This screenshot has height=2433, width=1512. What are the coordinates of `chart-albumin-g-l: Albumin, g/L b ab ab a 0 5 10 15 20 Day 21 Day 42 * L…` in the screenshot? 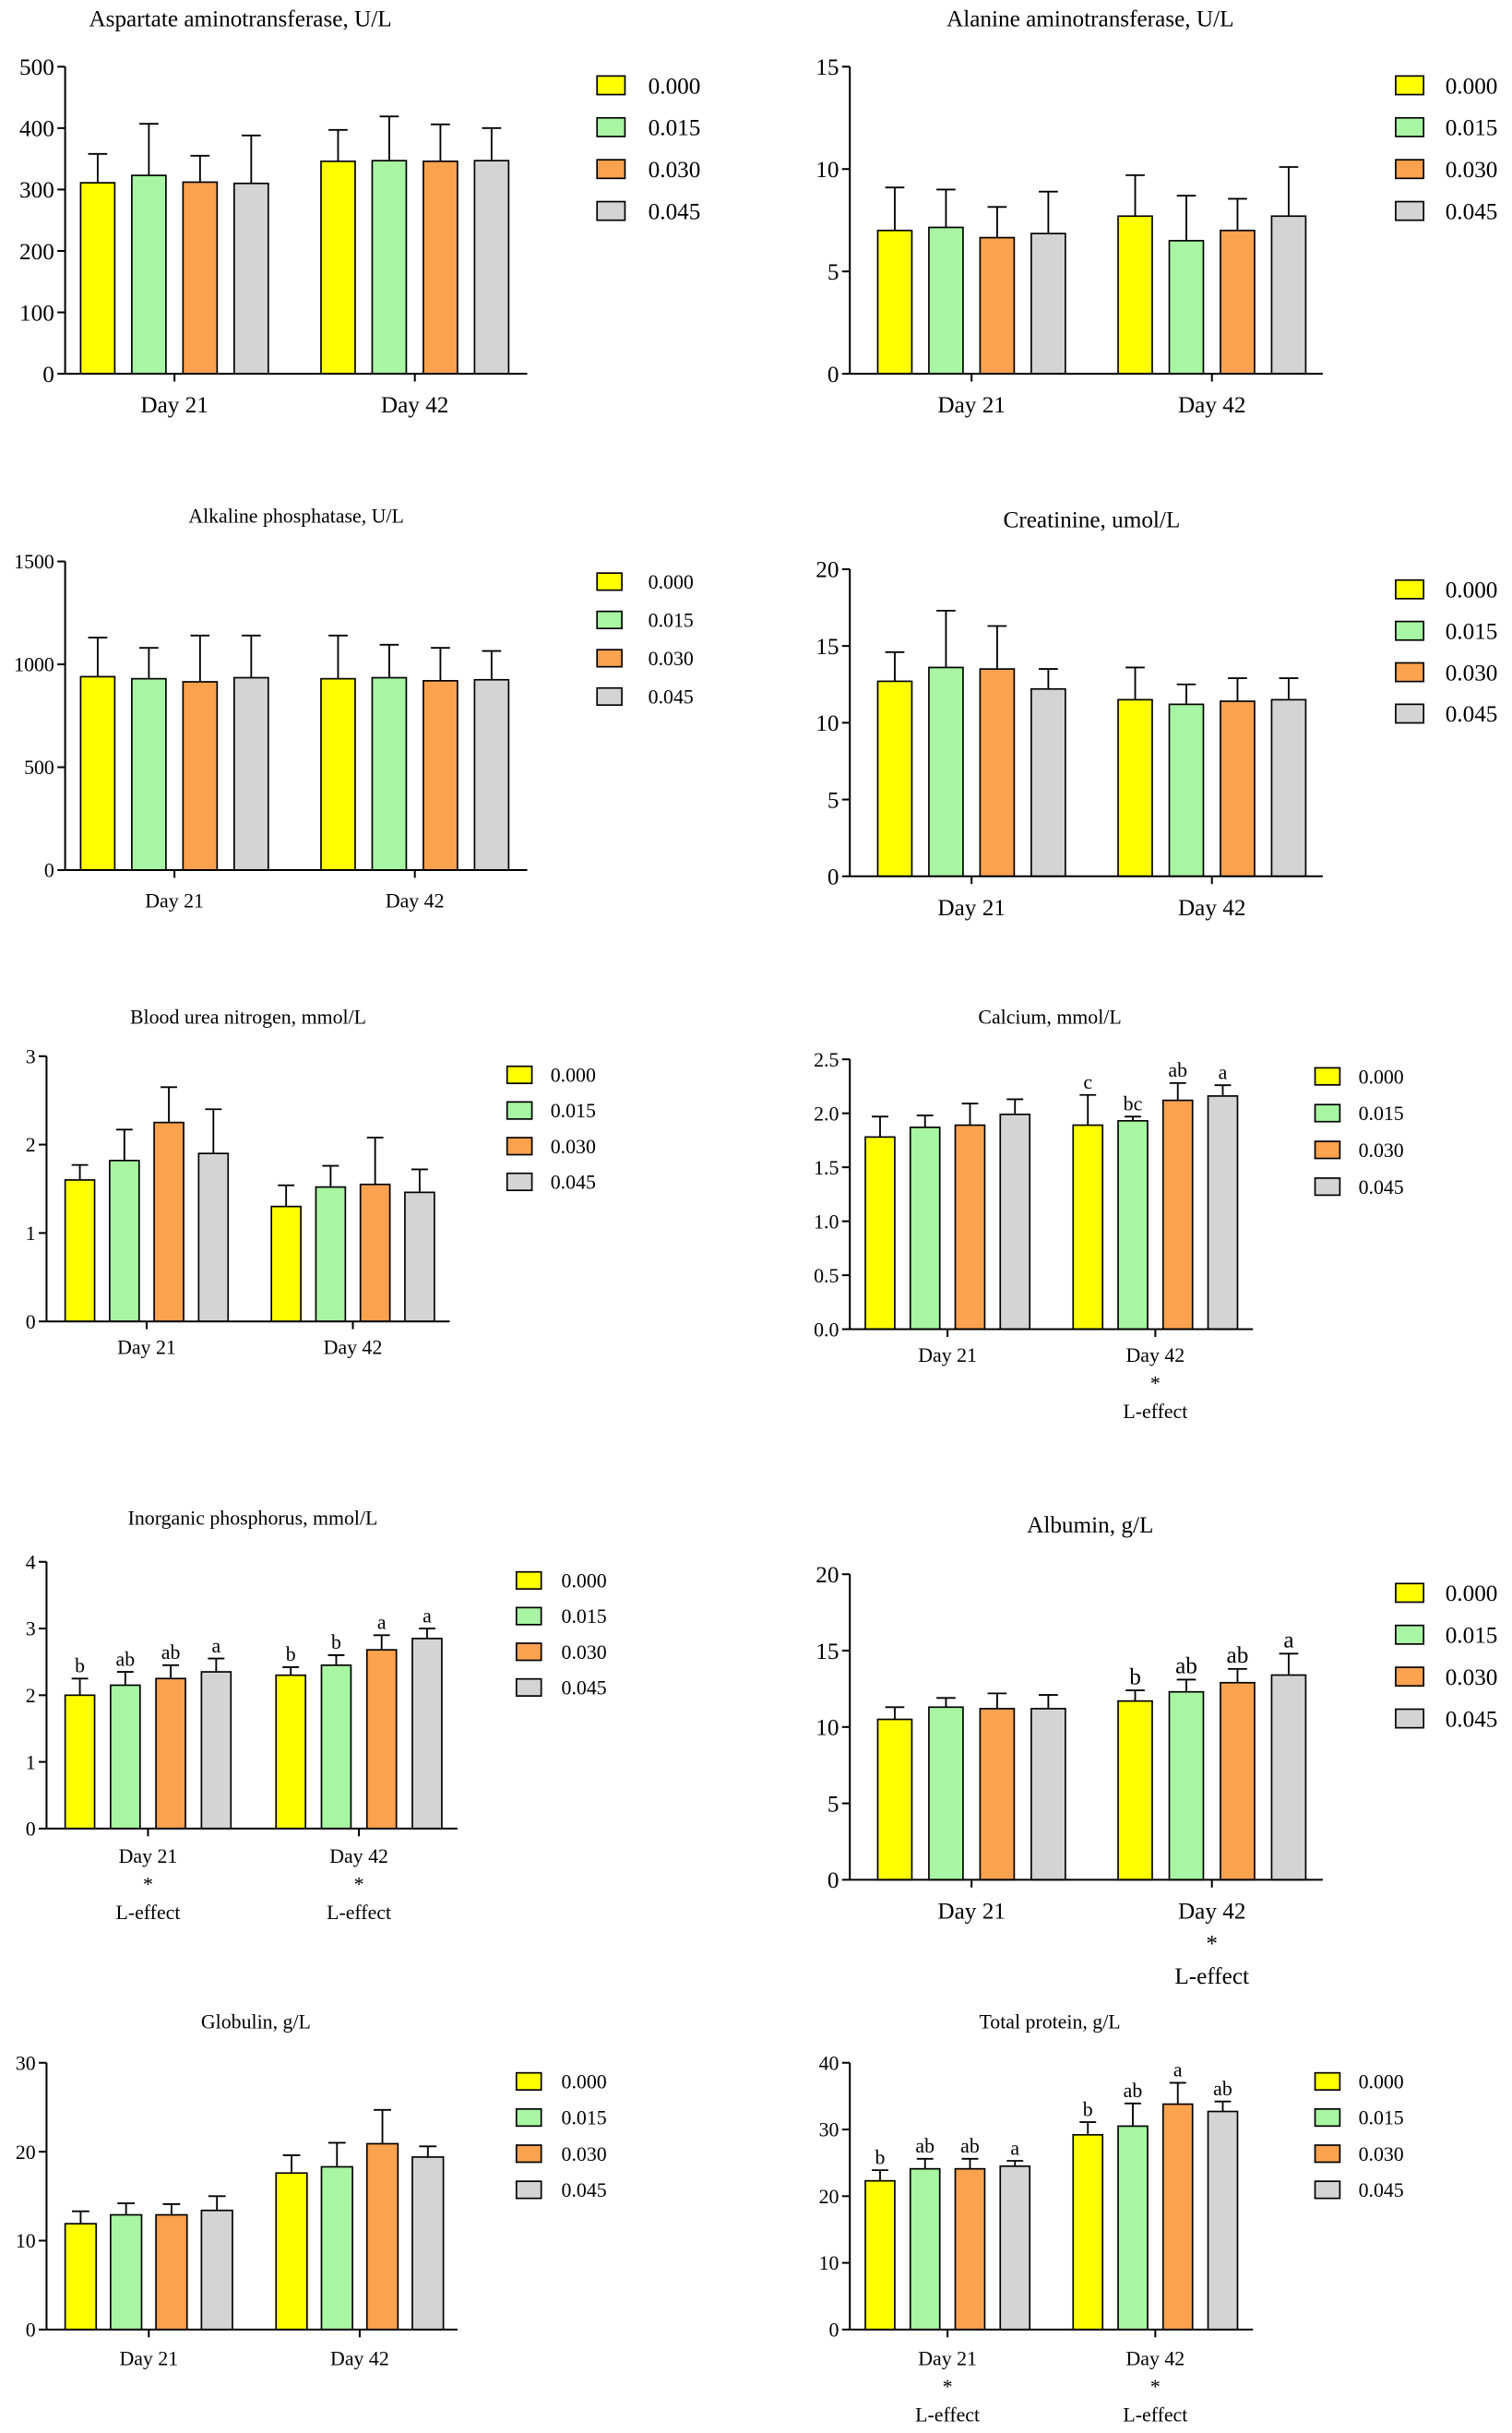 It's located at (1156, 1751).